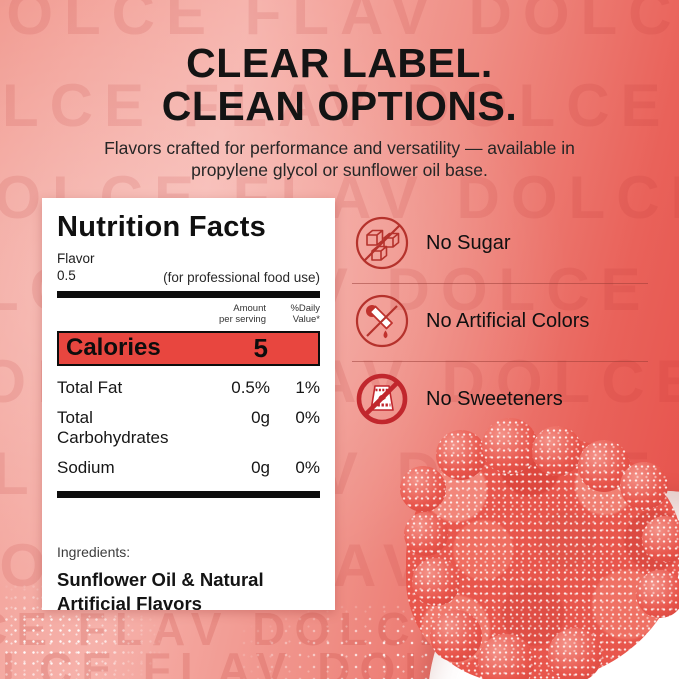  What do you see at coordinates (305, 308) in the screenshot?
I see `daily-value-header-line-1: %Daily` at bounding box center [305, 308].